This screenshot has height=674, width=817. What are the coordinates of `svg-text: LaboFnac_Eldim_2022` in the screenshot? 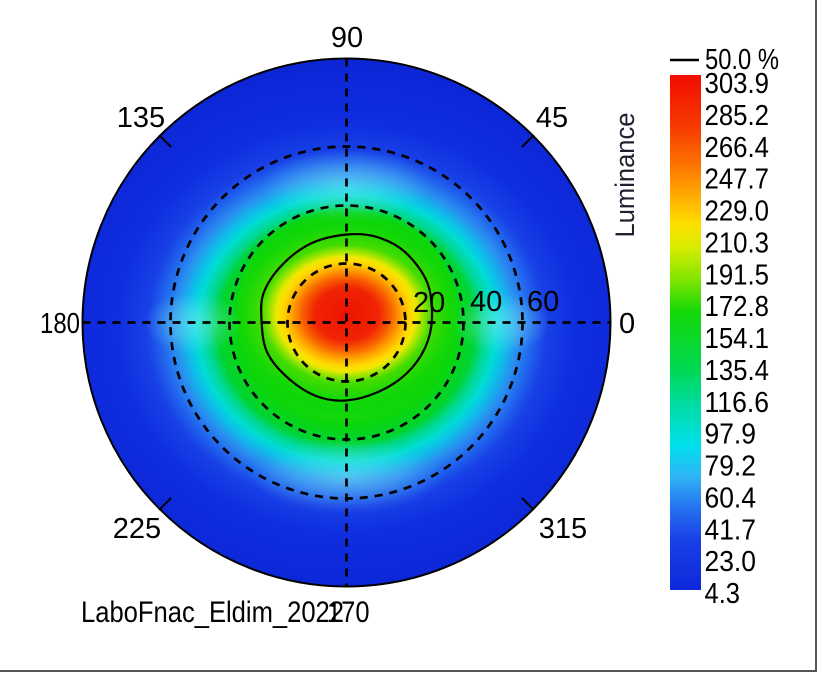 It's located at (212, 612).